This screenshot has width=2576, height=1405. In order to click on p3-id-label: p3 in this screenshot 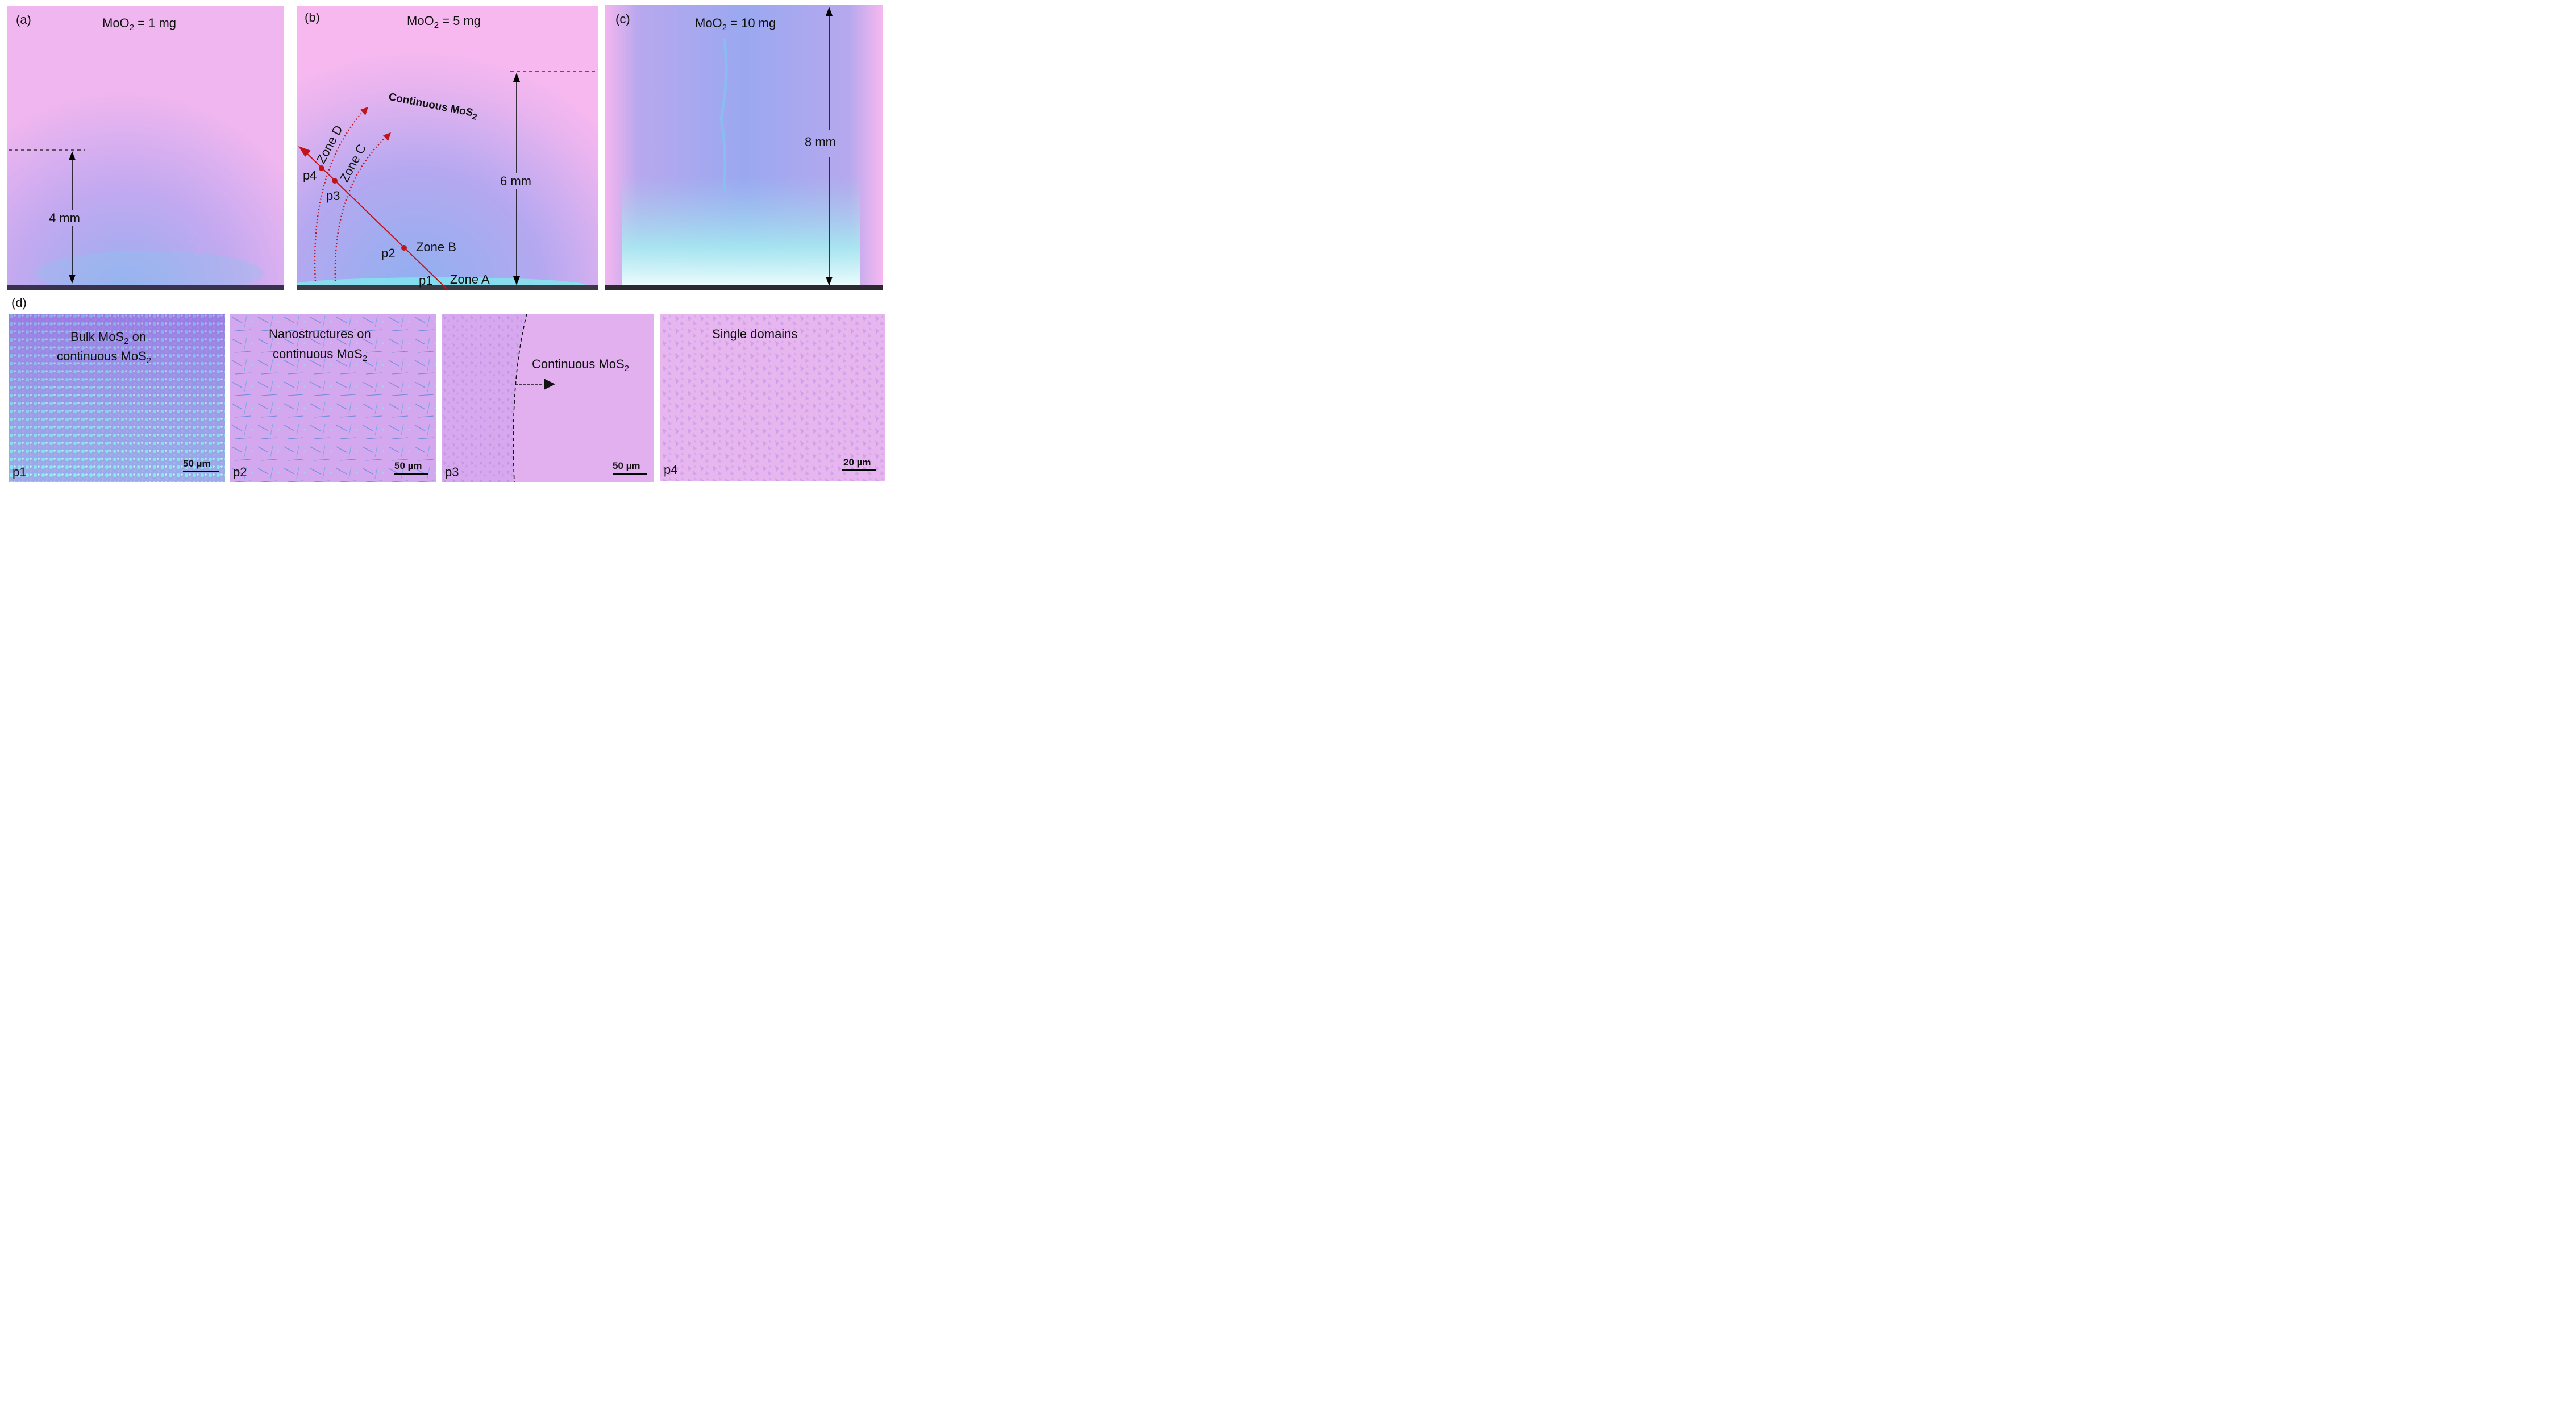, I will do `click(452, 472)`.